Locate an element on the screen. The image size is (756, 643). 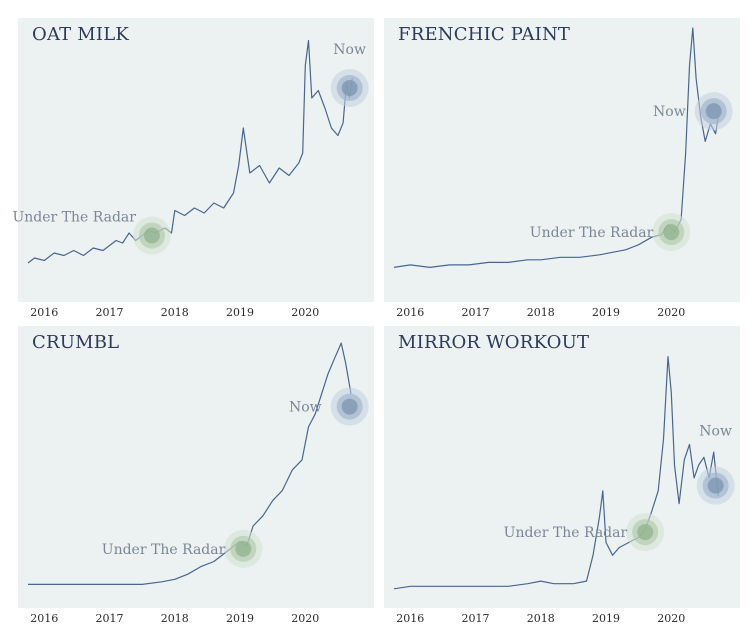
chart-title: CRUMBL is located at coordinates (76, 342).